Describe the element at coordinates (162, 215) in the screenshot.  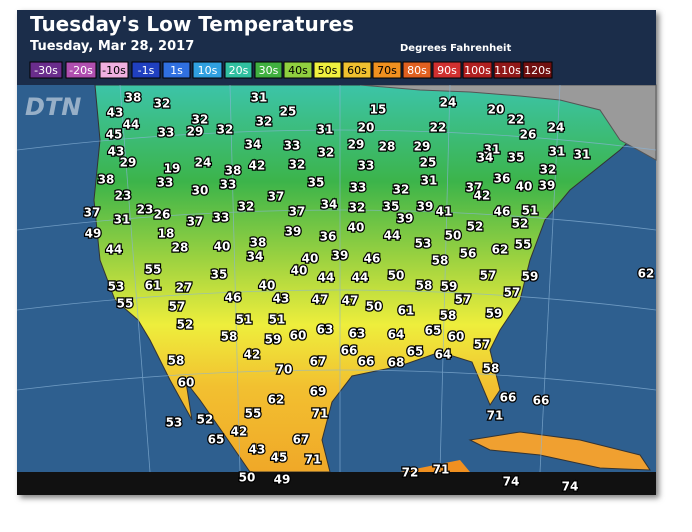
I see `temperature-label: 26` at that location.